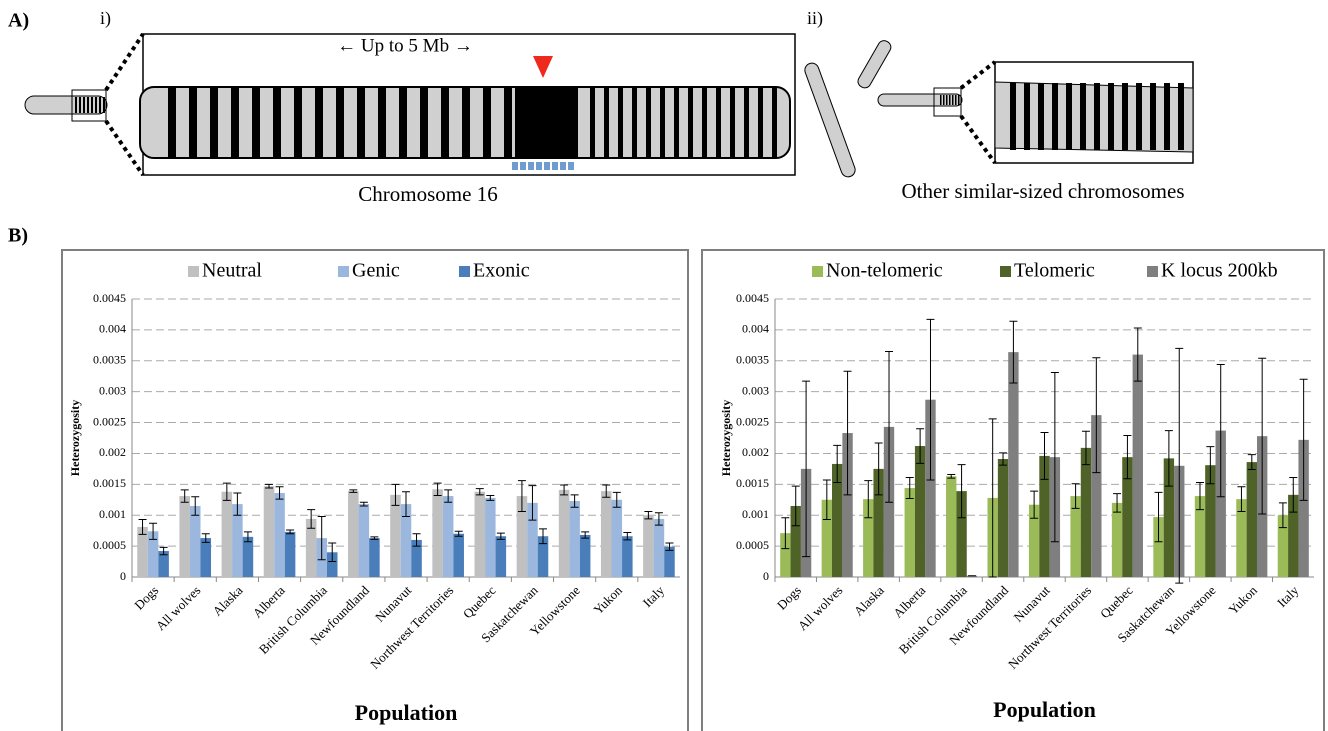 The image size is (1328, 731). What do you see at coordinates (755, 514) in the screenshot?
I see `y-tick-label: 0.001` at bounding box center [755, 514].